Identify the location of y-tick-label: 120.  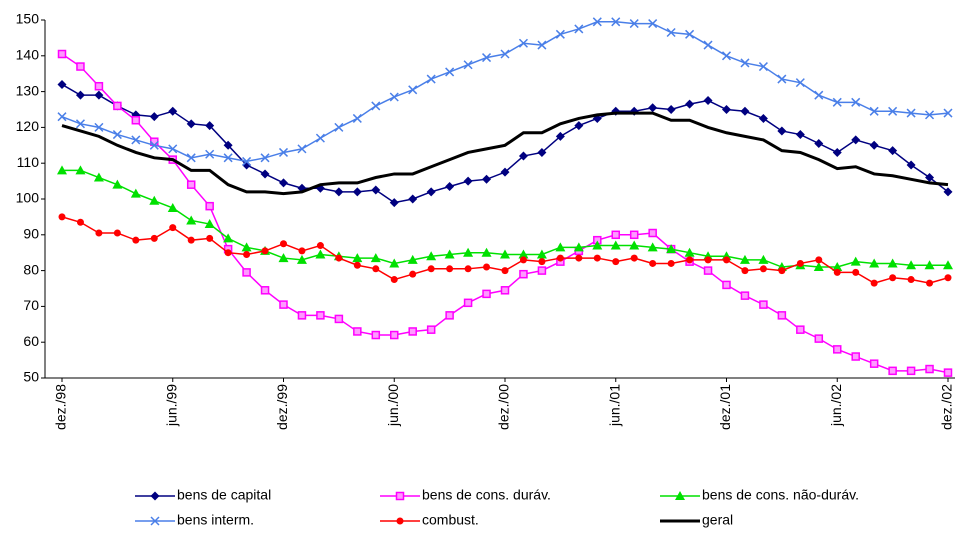
(28, 126).